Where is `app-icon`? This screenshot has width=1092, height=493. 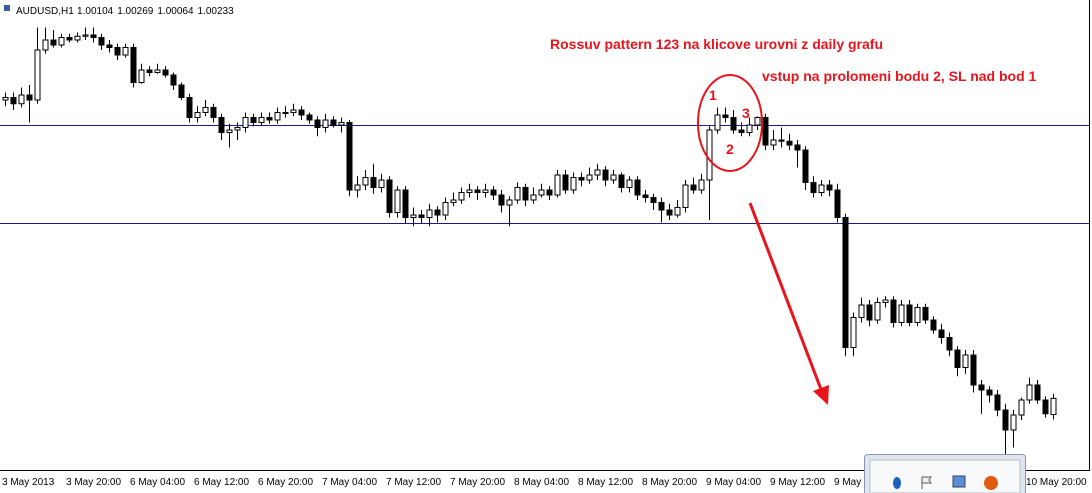 app-icon is located at coordinates (991, 483).